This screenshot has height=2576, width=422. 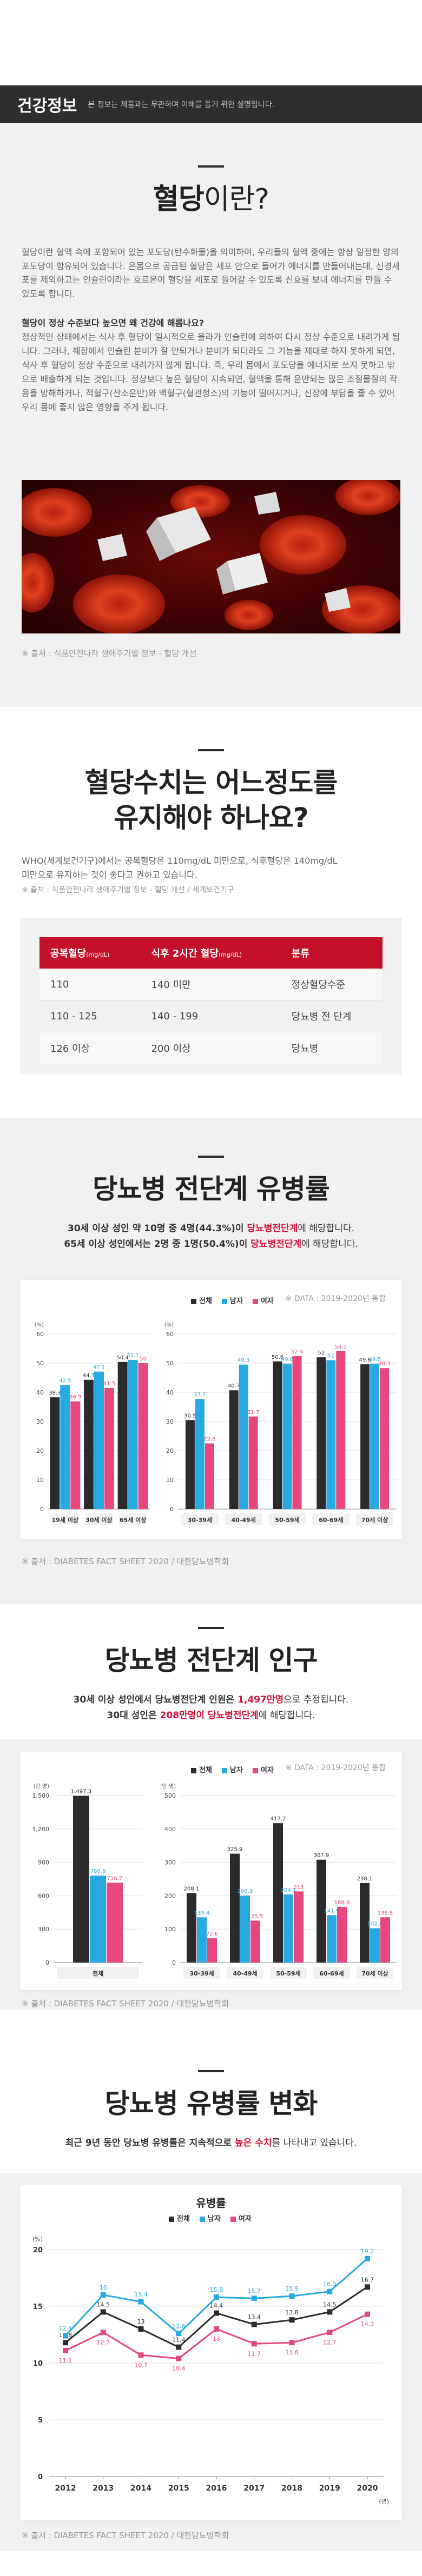 I want to click on data-label: 780.6, so click(x=98, y=1871).